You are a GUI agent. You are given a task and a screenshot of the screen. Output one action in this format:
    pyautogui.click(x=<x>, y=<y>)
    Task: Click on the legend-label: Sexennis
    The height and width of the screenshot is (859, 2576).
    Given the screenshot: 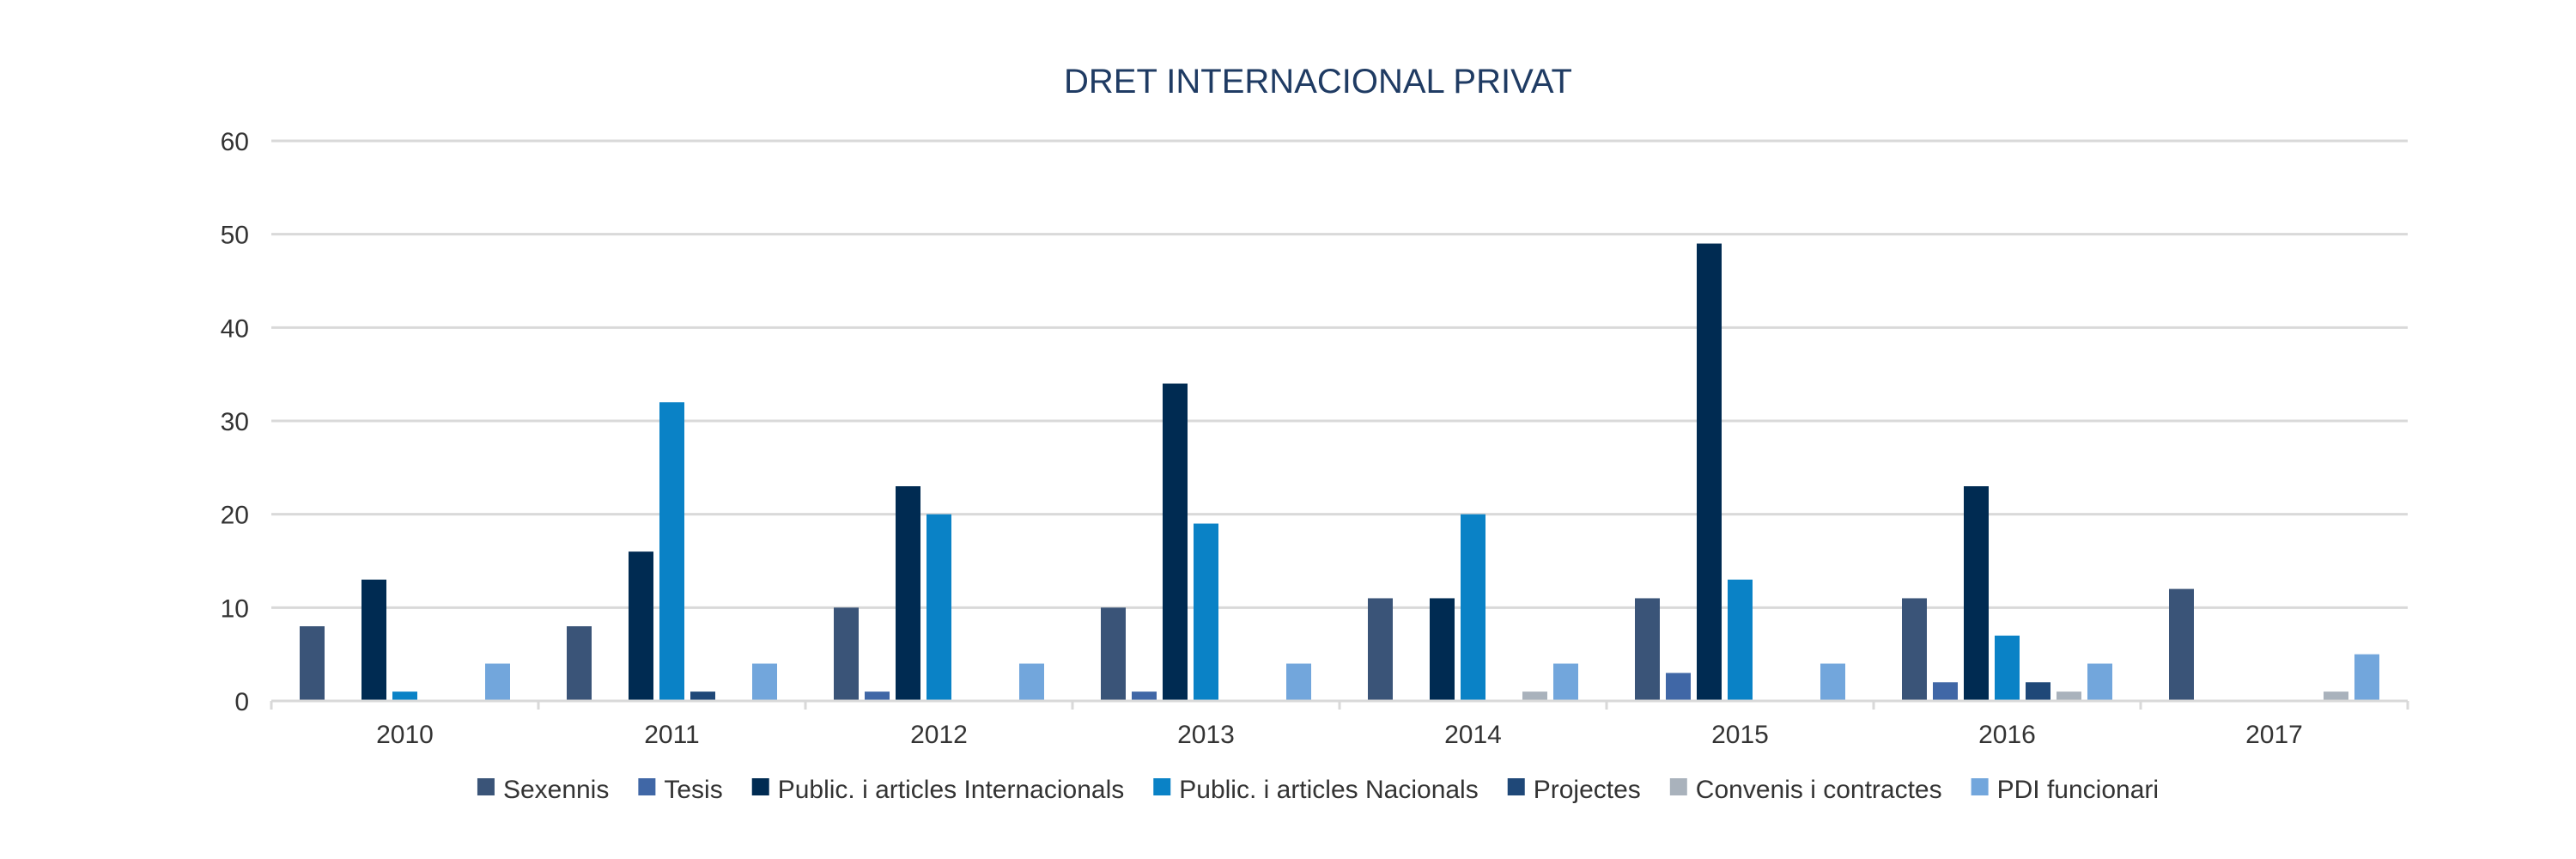 What is the action you would take?
    pyautogui.click(x=556, y=790)
    